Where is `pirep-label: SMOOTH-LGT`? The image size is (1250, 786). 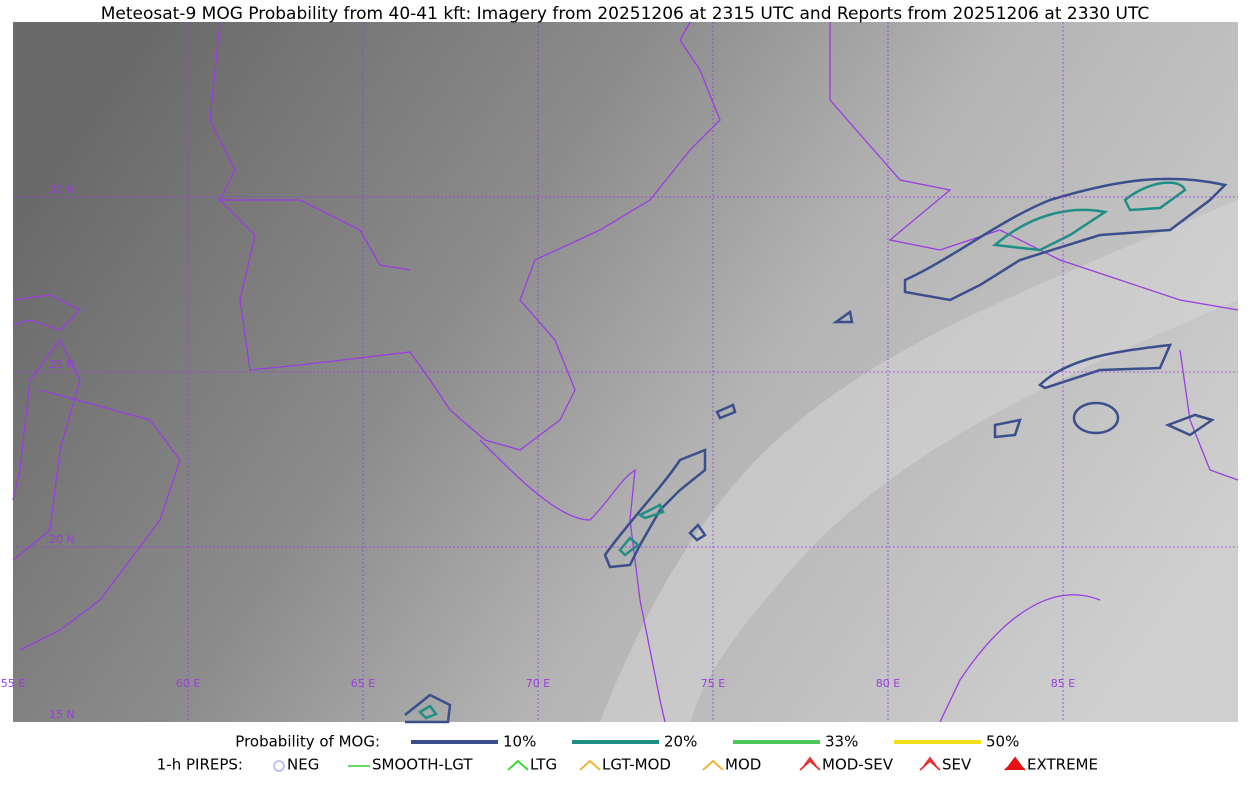 pirep-label: SMOOTH-LGT is located at coordinates (422, 765).